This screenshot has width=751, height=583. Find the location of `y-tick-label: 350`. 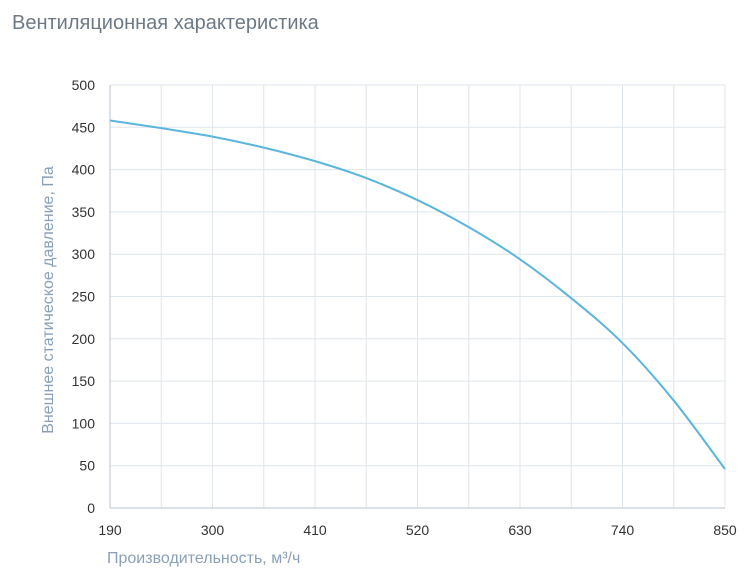

y-tick-label: 350 is located at coordinates (84, 212).